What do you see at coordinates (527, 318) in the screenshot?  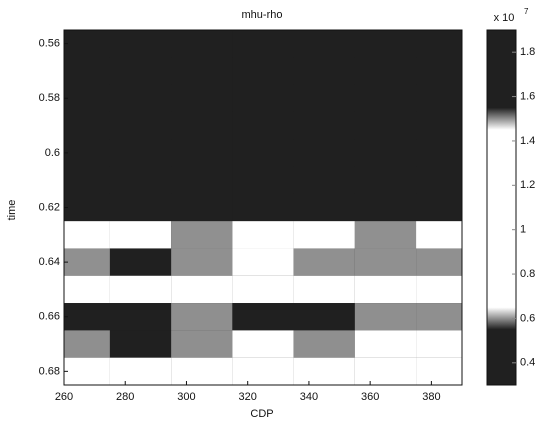 I see `colorbar-tick-label: 0.6` at bounding box center [527, 318].